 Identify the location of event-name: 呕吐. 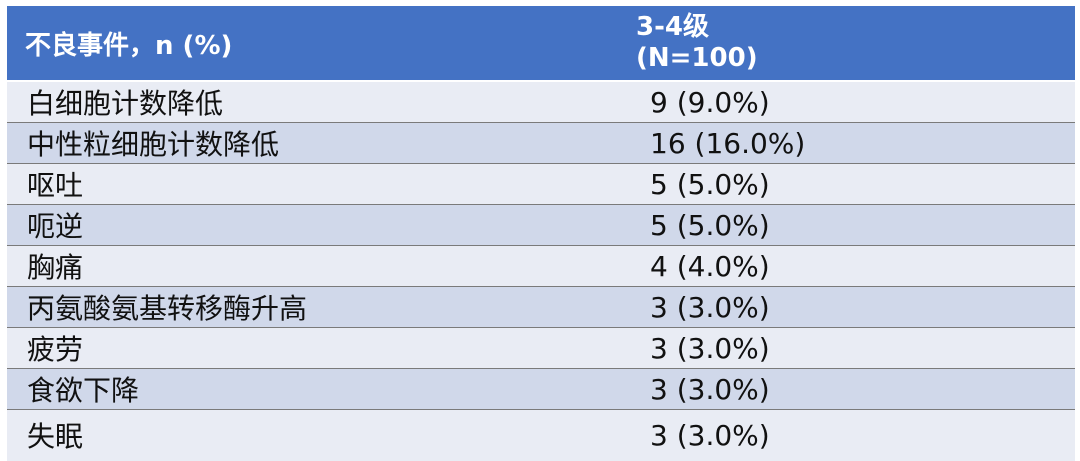
(310, 184).